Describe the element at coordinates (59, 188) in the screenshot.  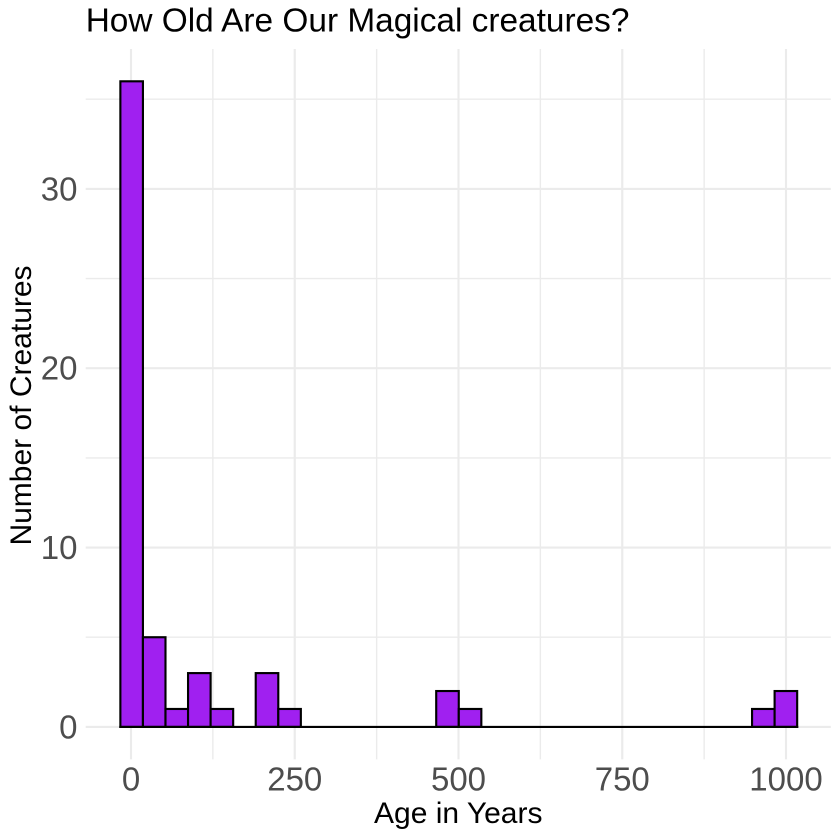
I see `svg-text: 30` at that location.